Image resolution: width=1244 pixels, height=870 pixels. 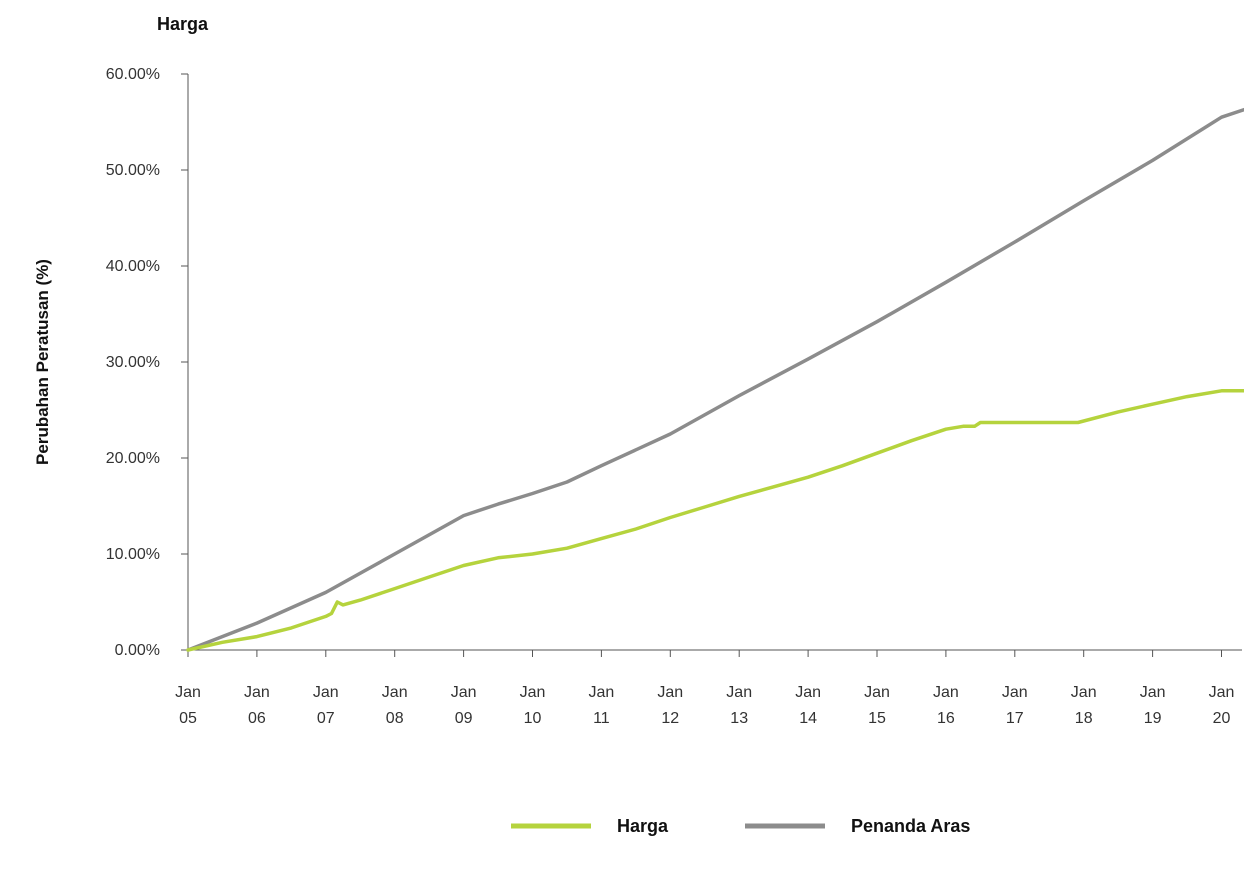 I want to click on x-tick-label-year: 20, so click(x=1222, y=718).